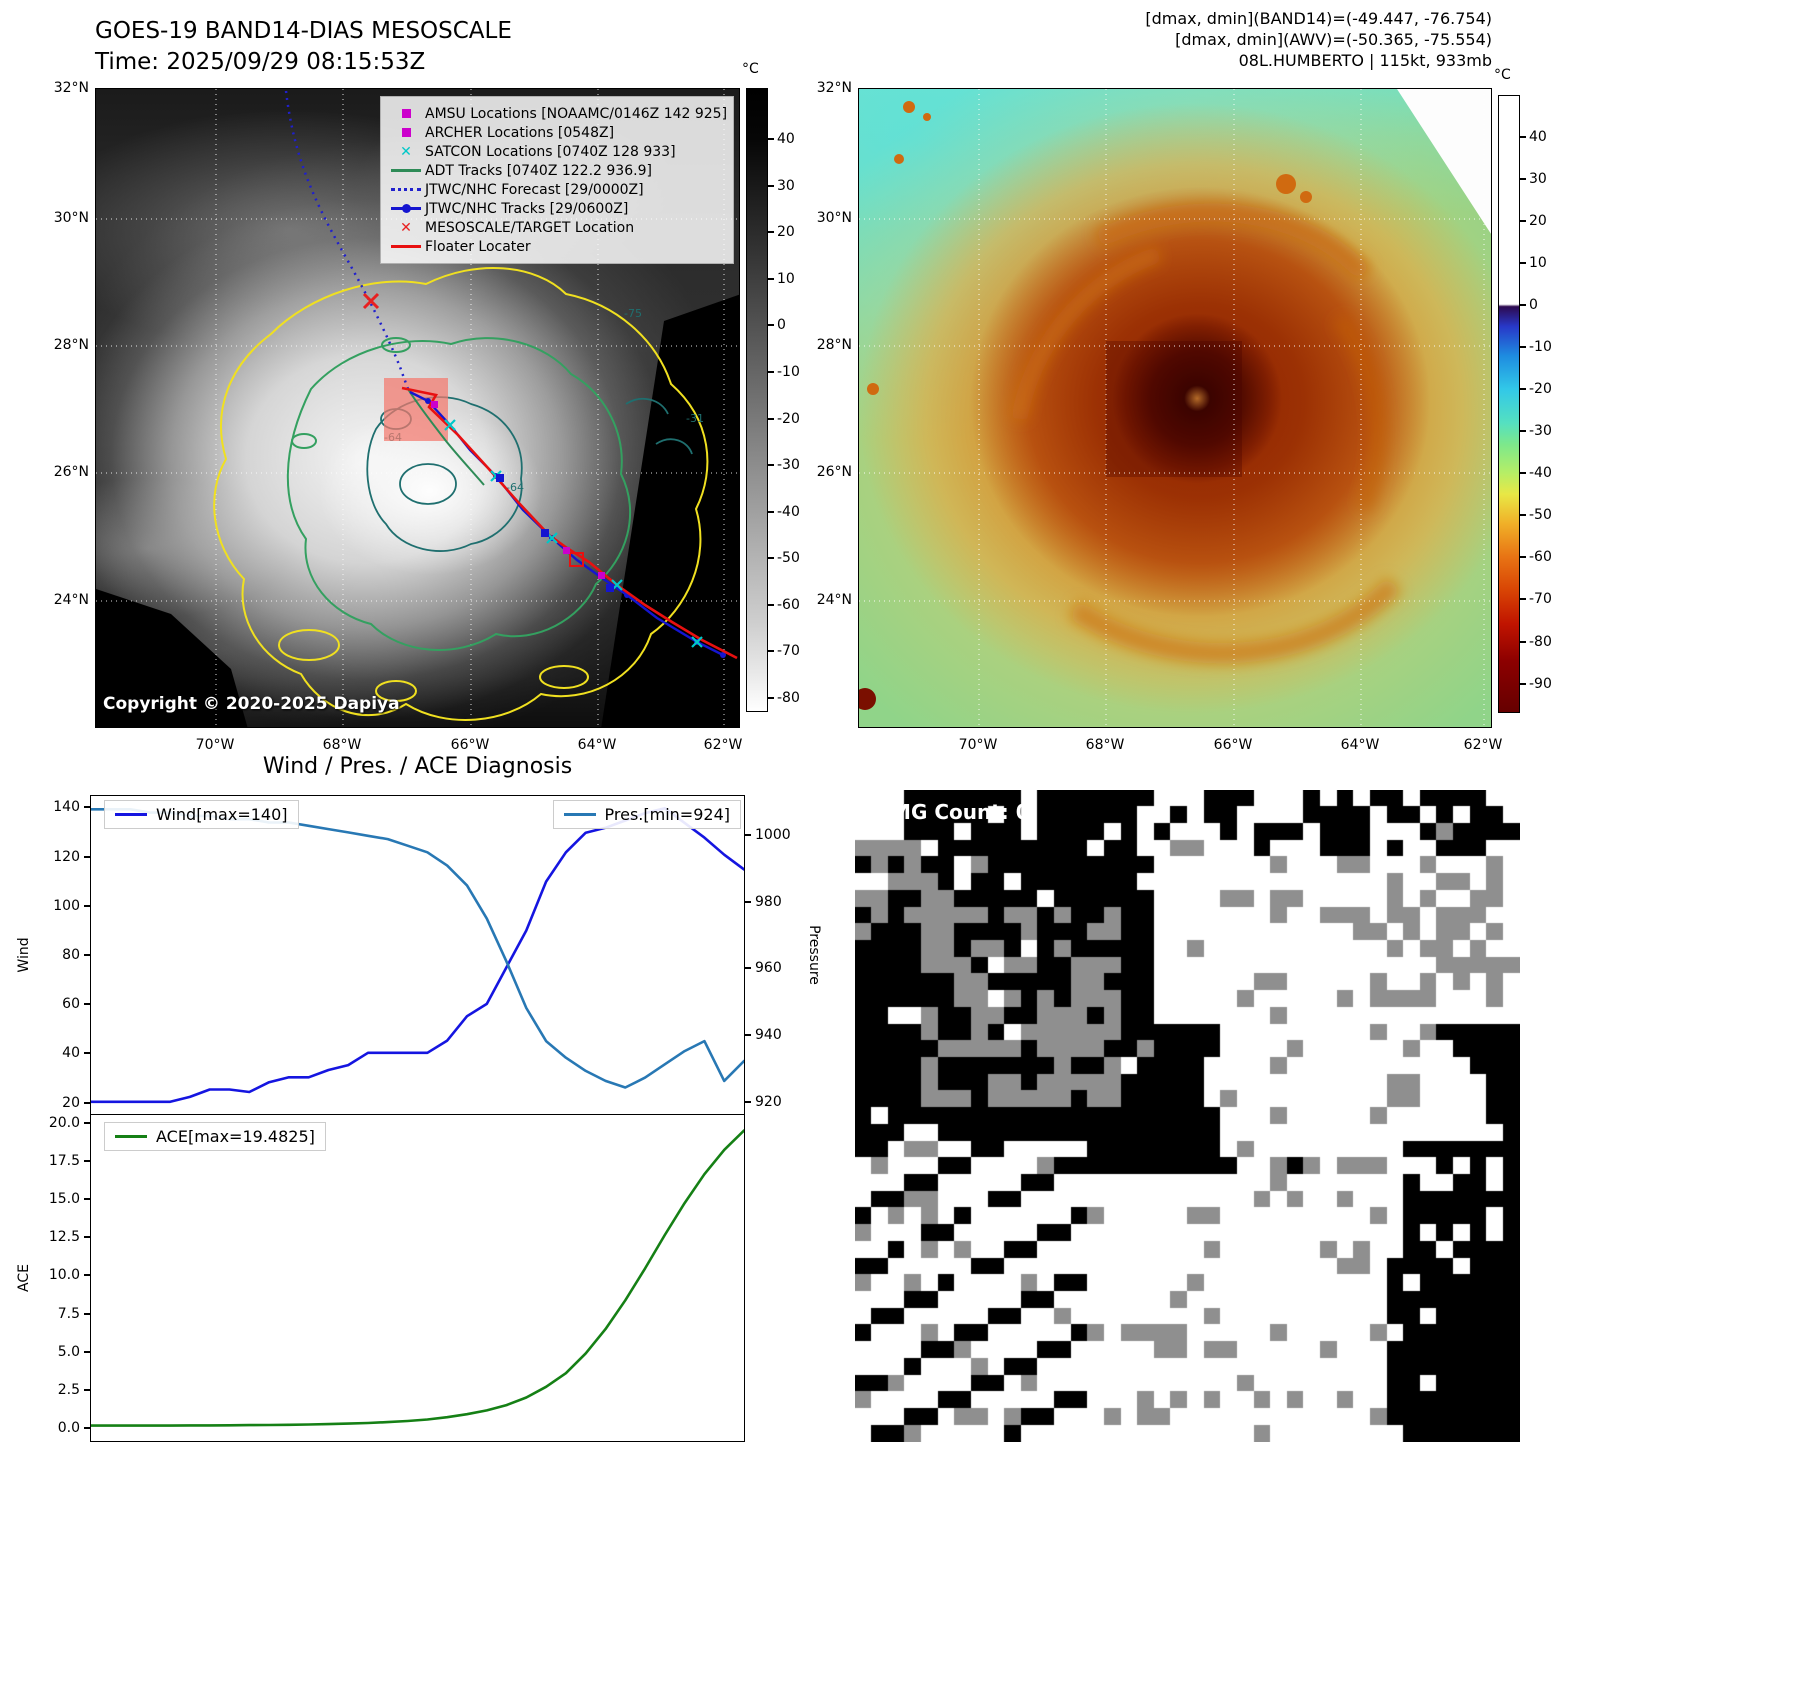 This screenshot has height=1693, width=1801. I want to click on line-dot-legend-marker-icon, so click(406, 208).